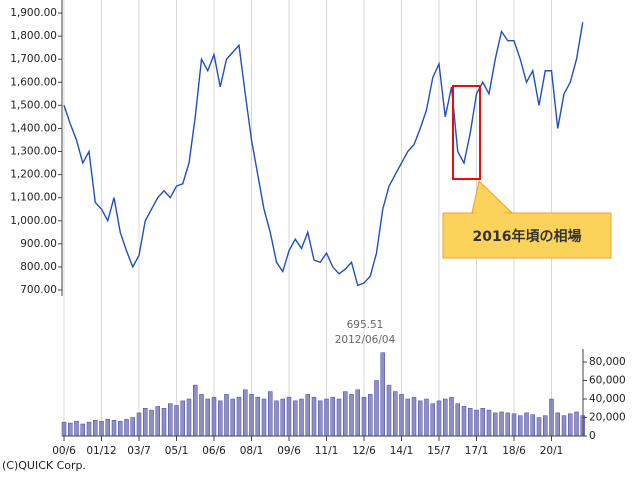 Image resolution: width=636 pixels, height=480 pixels. Describe the element at coordinates (607, 381) in the screenshot. I see `y2-tick-label: 60,000` at that location.